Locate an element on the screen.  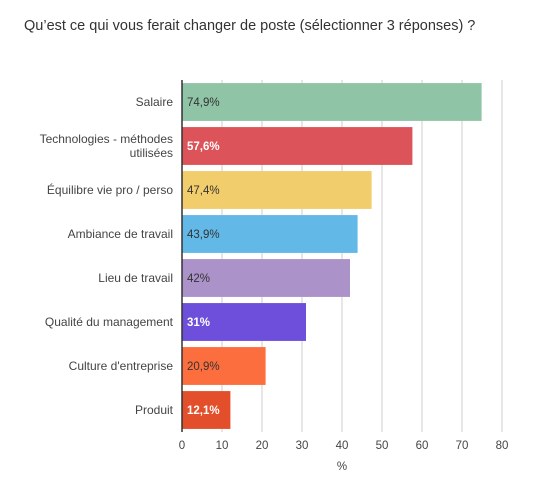
category-label-line: Produit is located at coordinates (154, 410).